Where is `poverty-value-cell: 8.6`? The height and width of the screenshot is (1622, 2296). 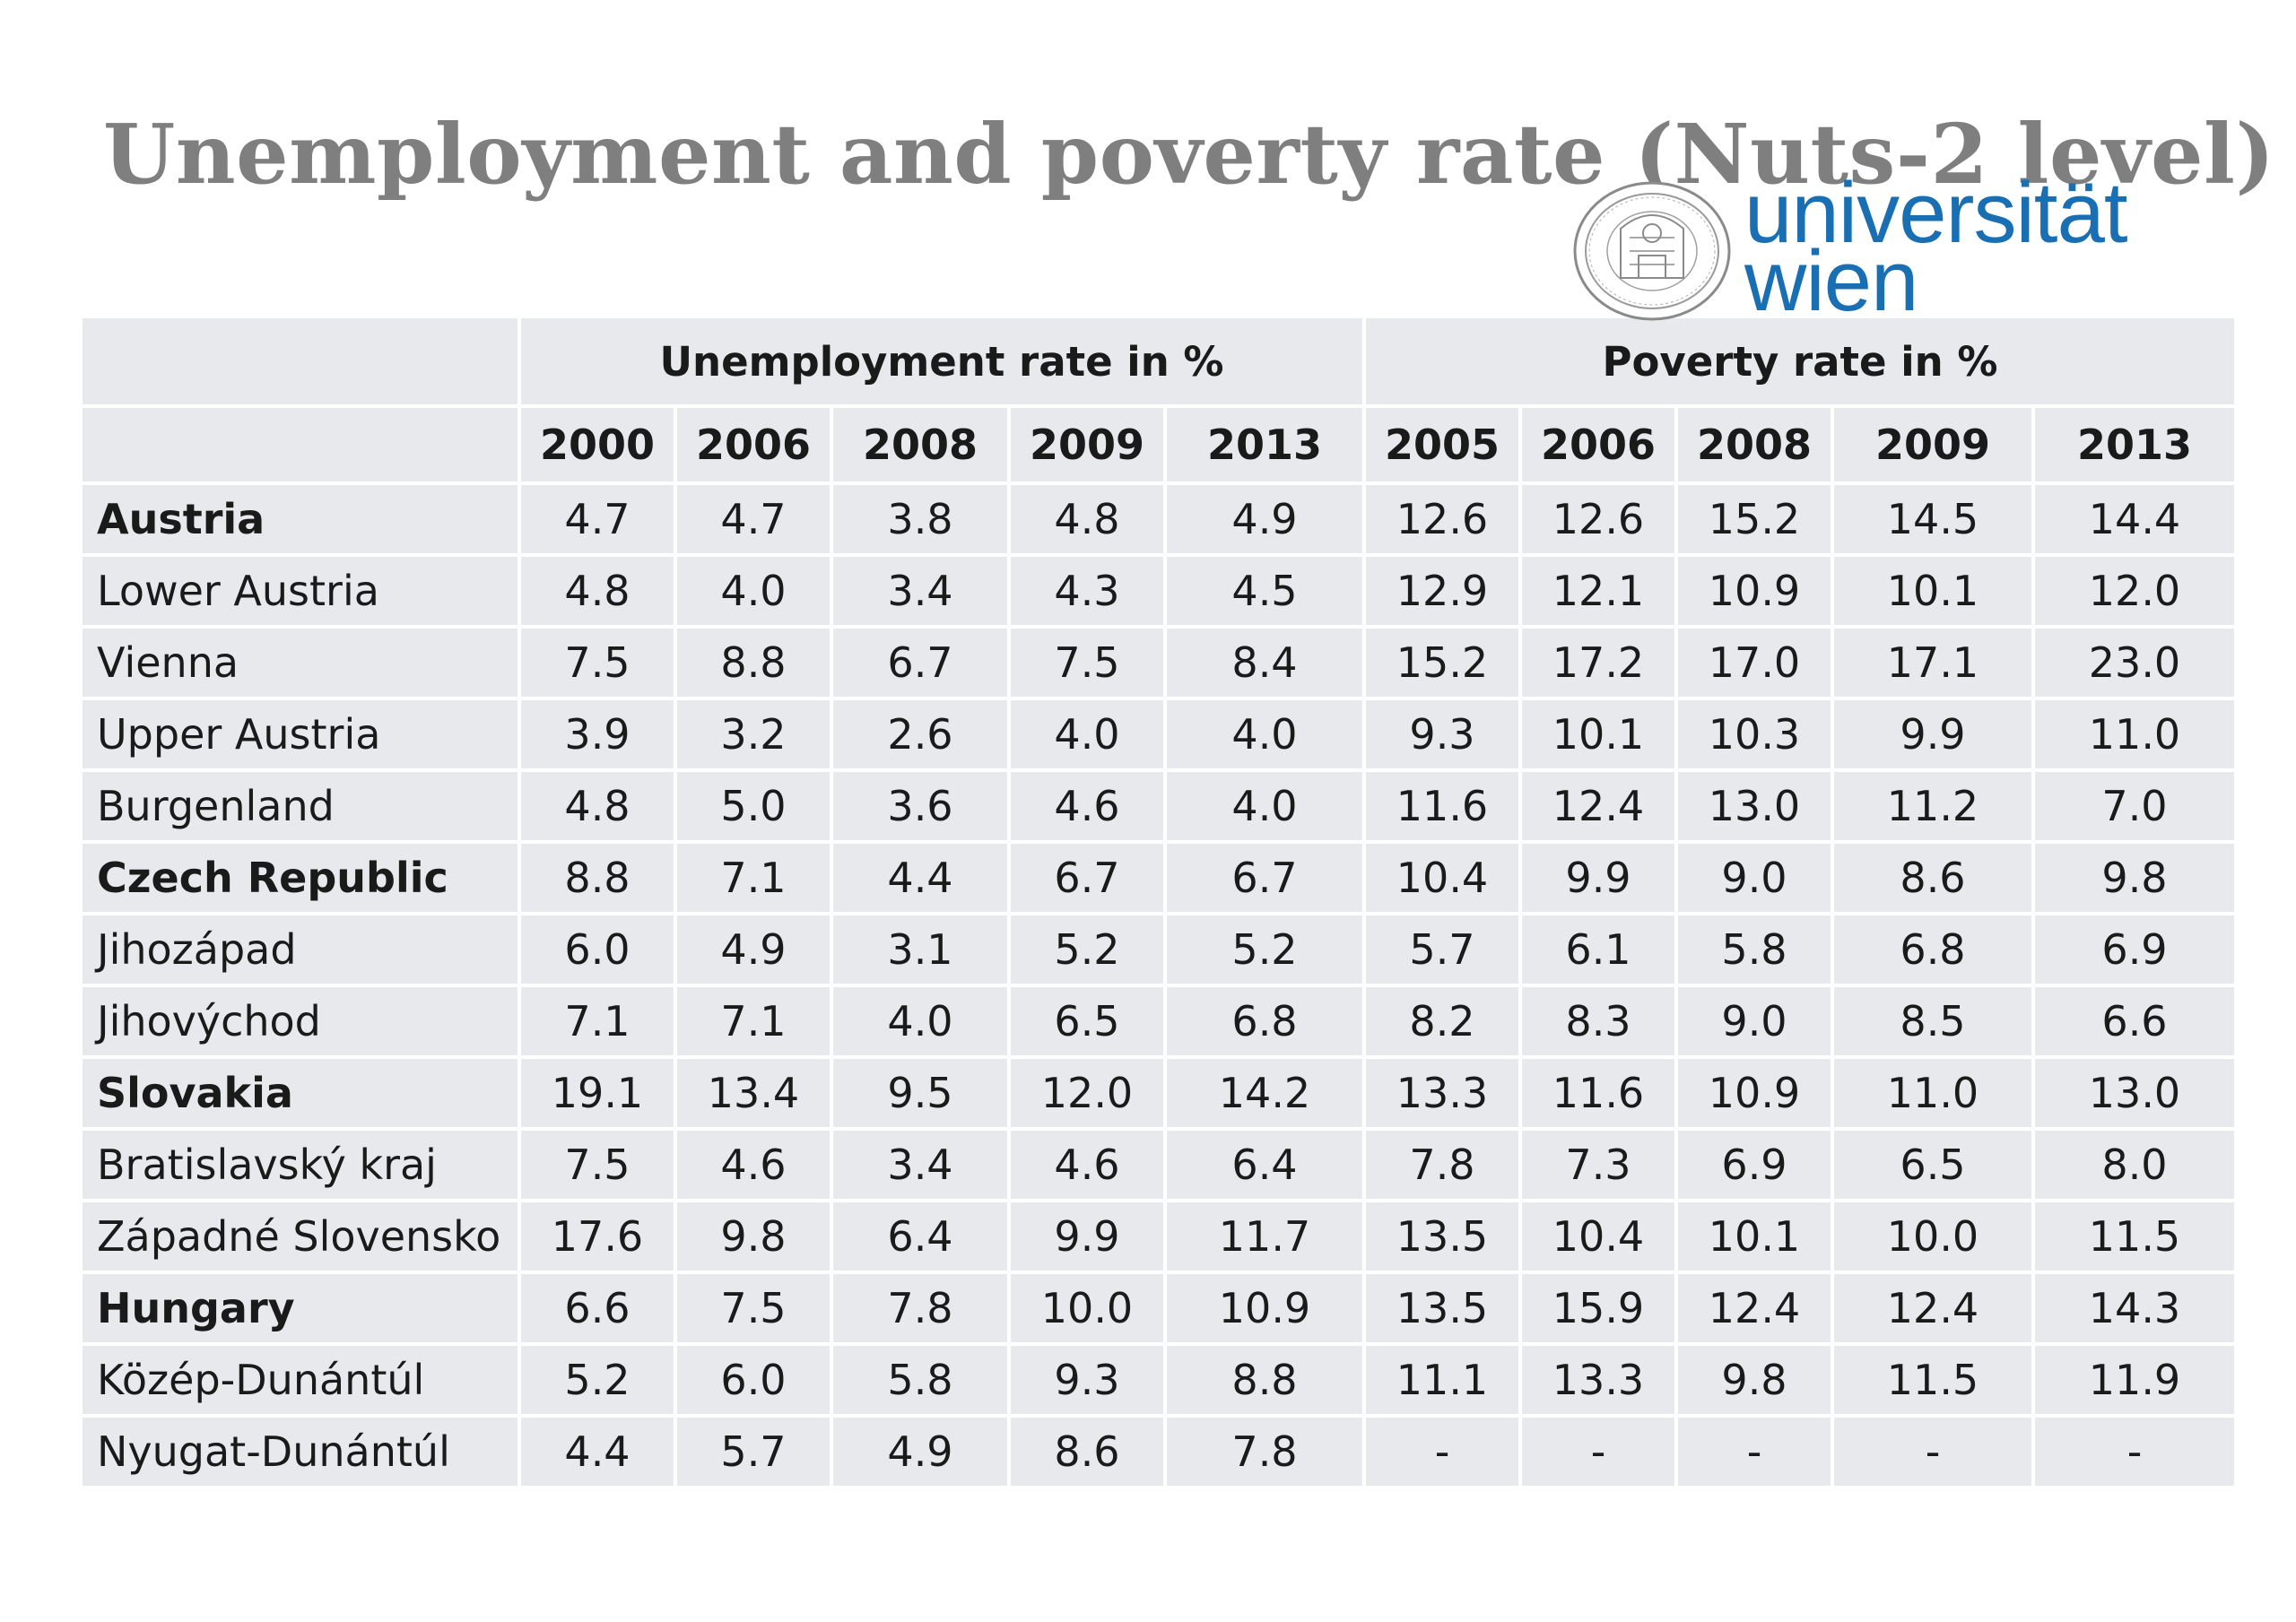
poverty-value-cell: 8.6 is located at coordinates (1934, 879).